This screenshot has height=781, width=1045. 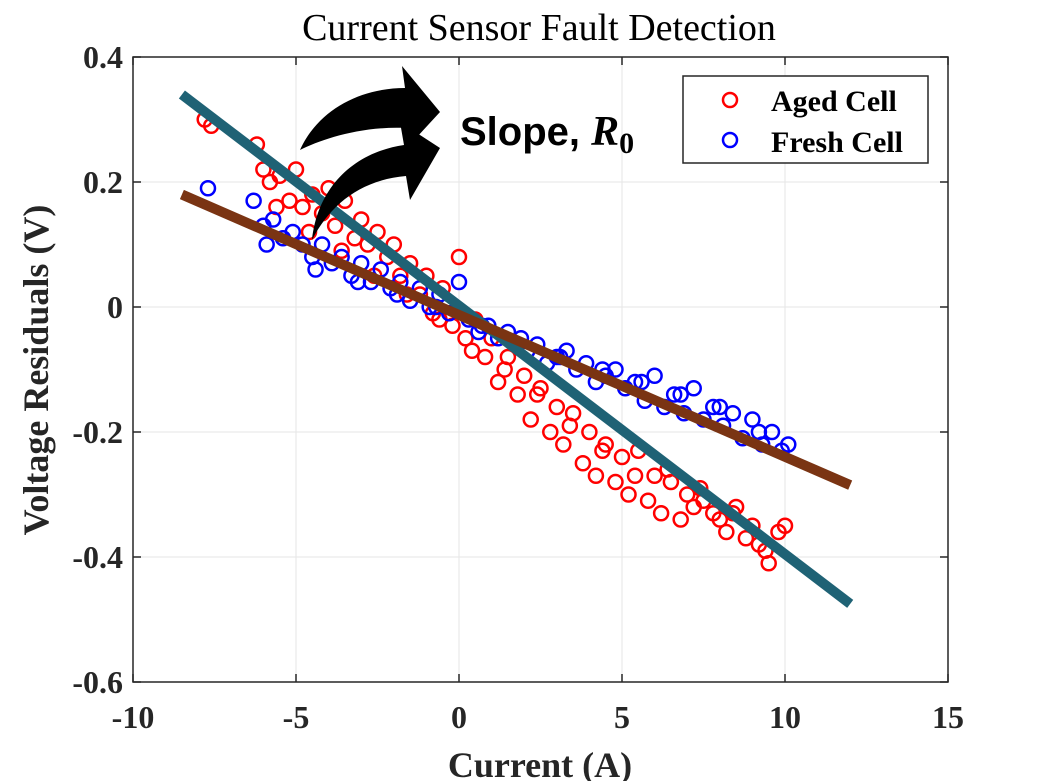 What do you see at coordinates (103, 57) in the screenshot?
I see `y-tick-label: 0.4` at bounding box center [103, 57].